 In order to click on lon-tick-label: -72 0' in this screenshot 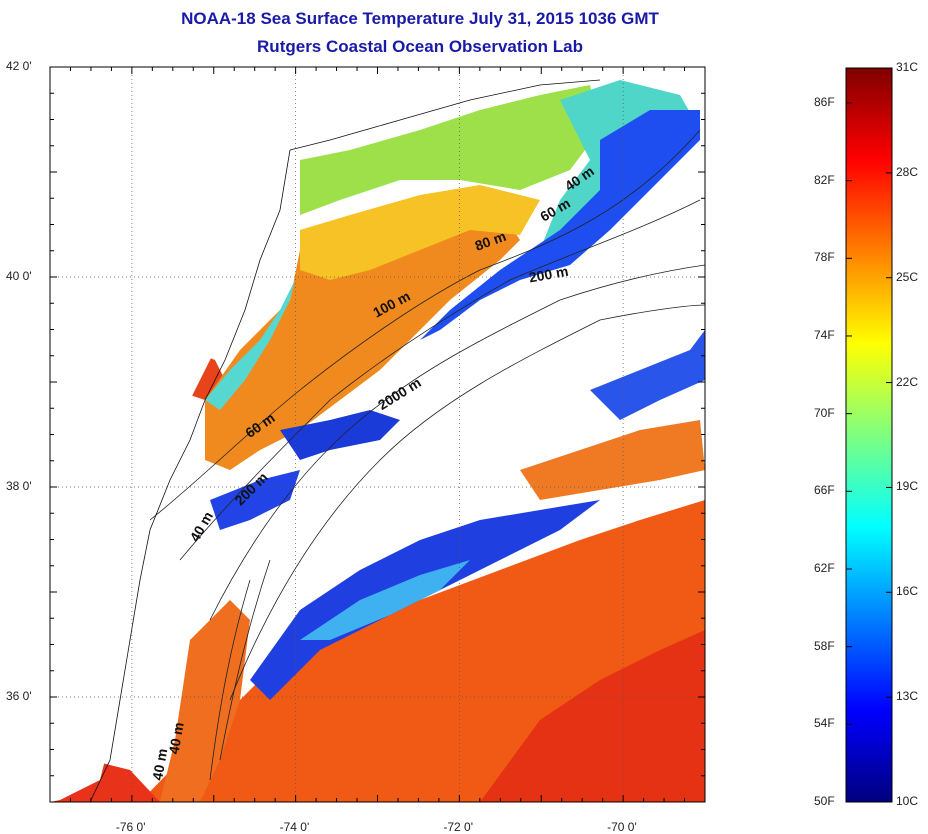, I will do `click(458, 827)`.